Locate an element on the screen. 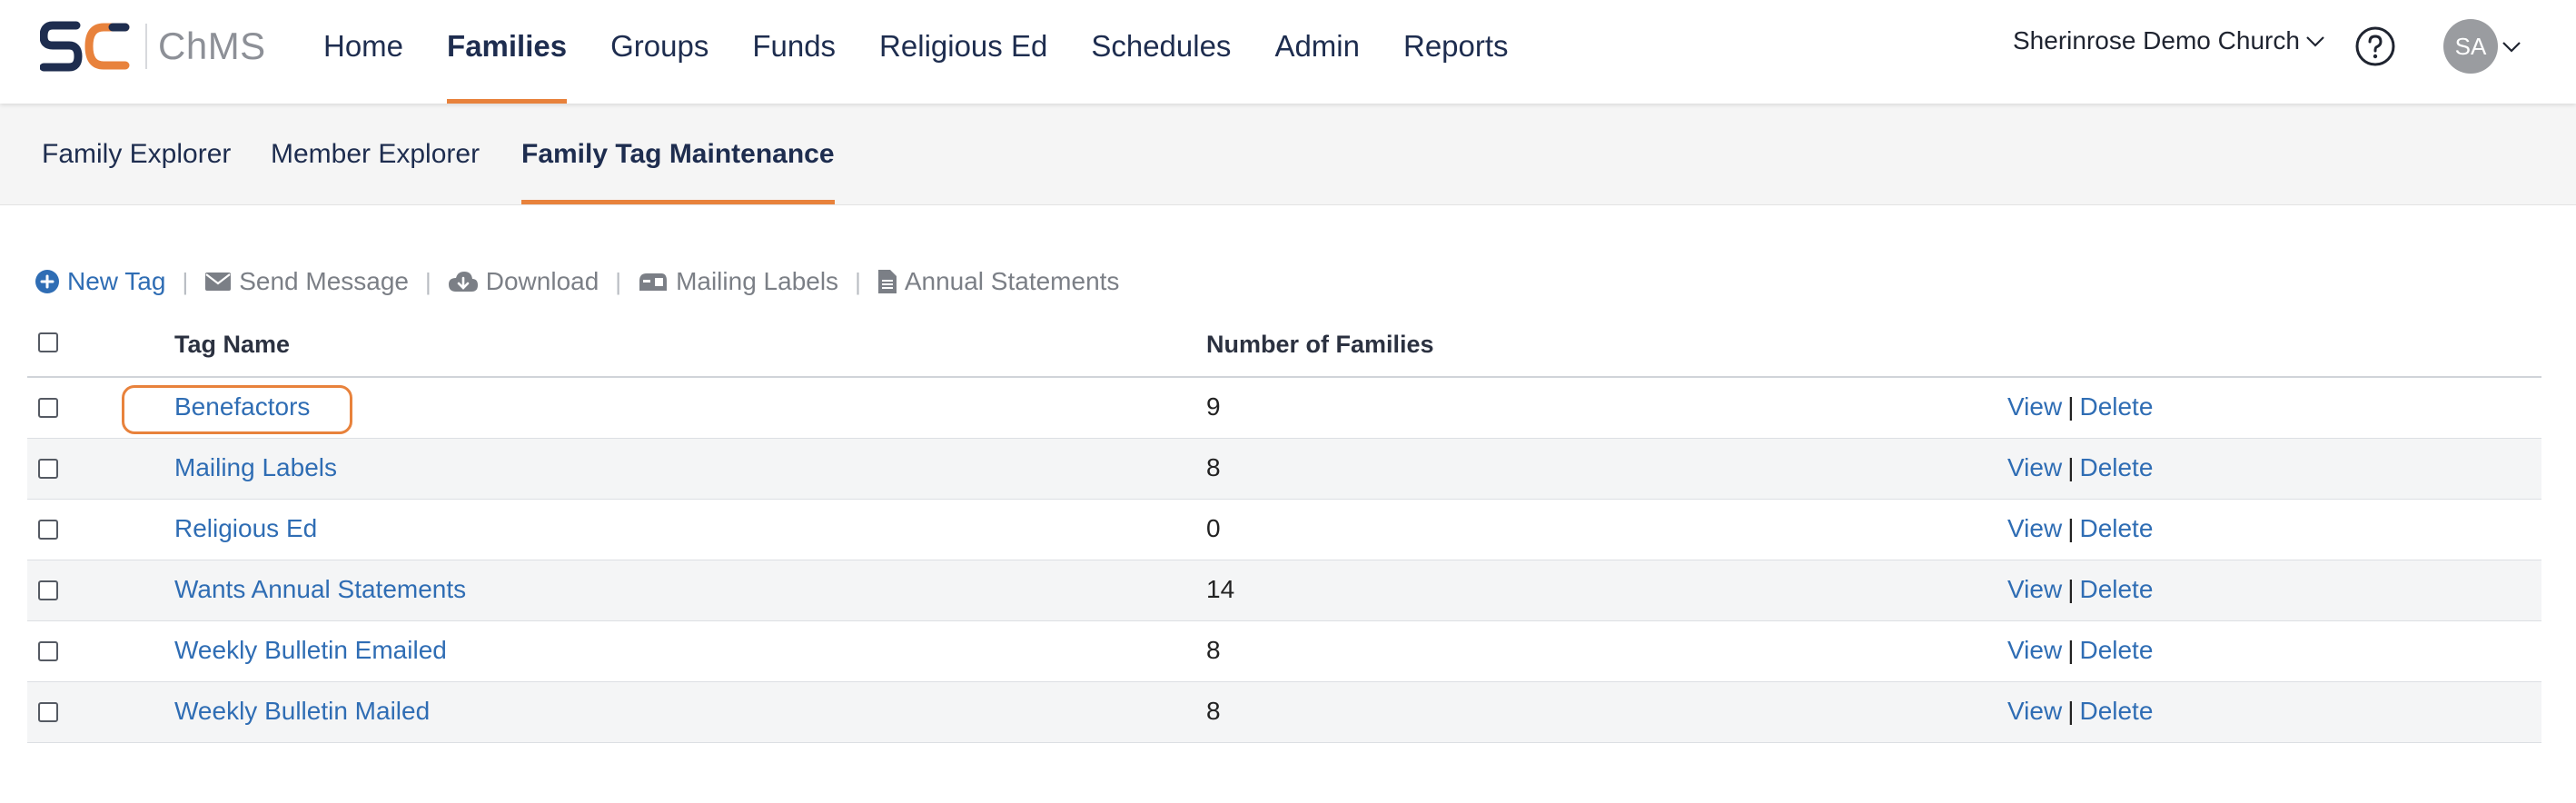  user-avatar: SA is located at coordinates (2470, 46).